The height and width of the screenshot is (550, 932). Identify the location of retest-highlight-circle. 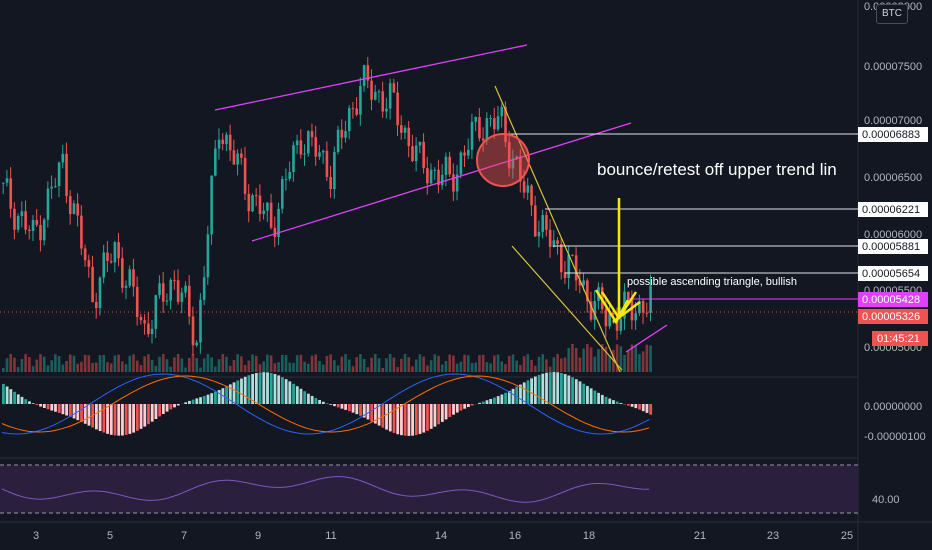
(503, 160).